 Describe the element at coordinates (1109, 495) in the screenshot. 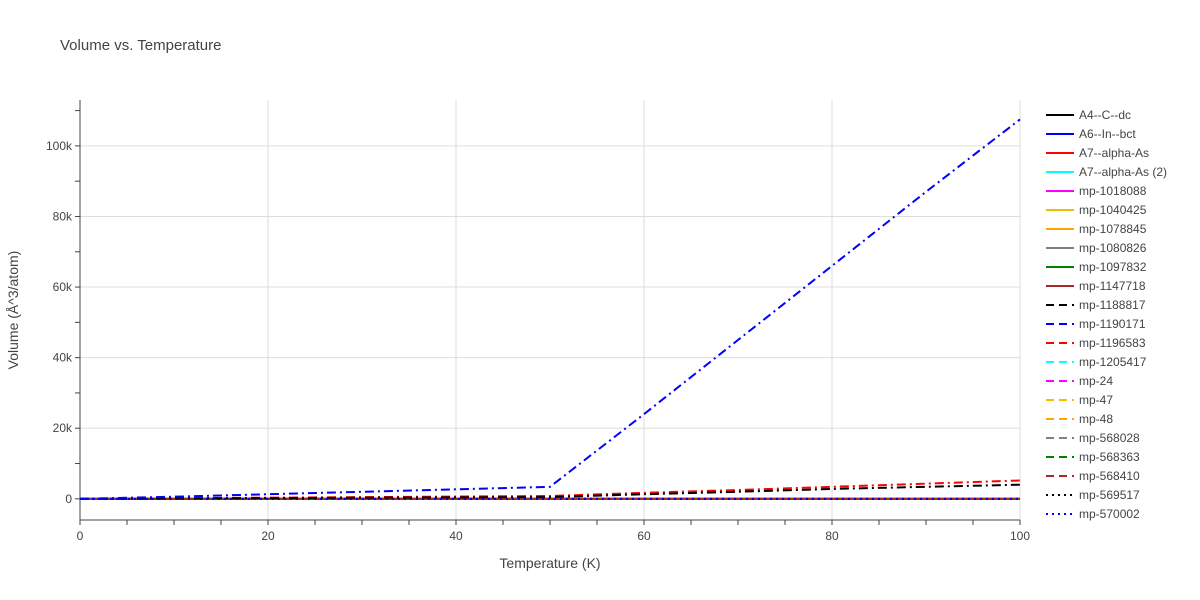

I see `legend-item-label: mp-569517` at that location.